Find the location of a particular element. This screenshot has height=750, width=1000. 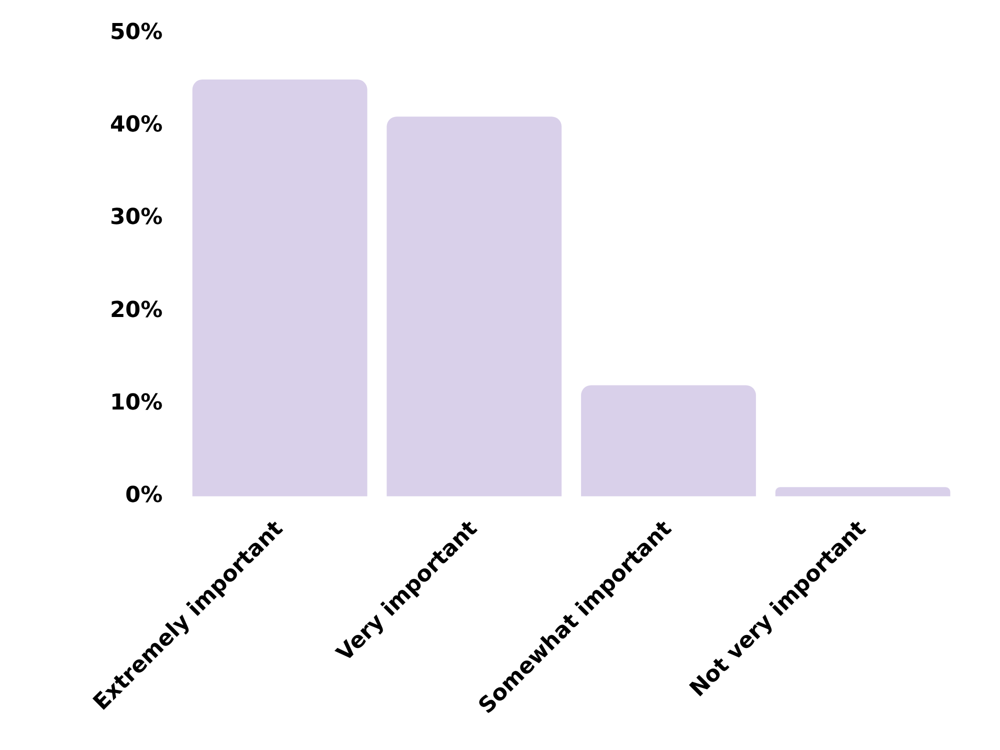

y-tick-label: 0% is located at coordinates (144, 495).